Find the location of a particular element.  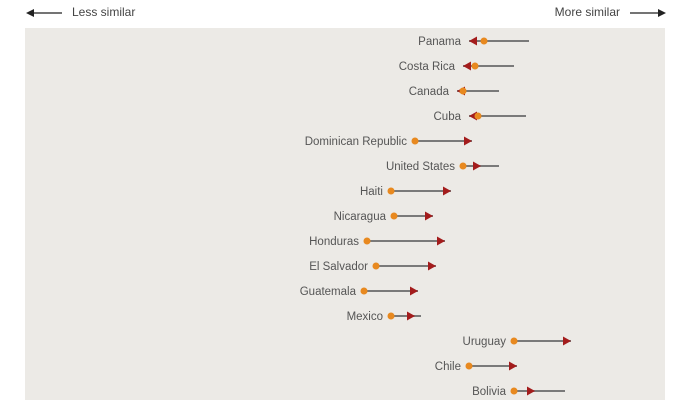

chart-row: Haiti is located at coordinates (405, 192).